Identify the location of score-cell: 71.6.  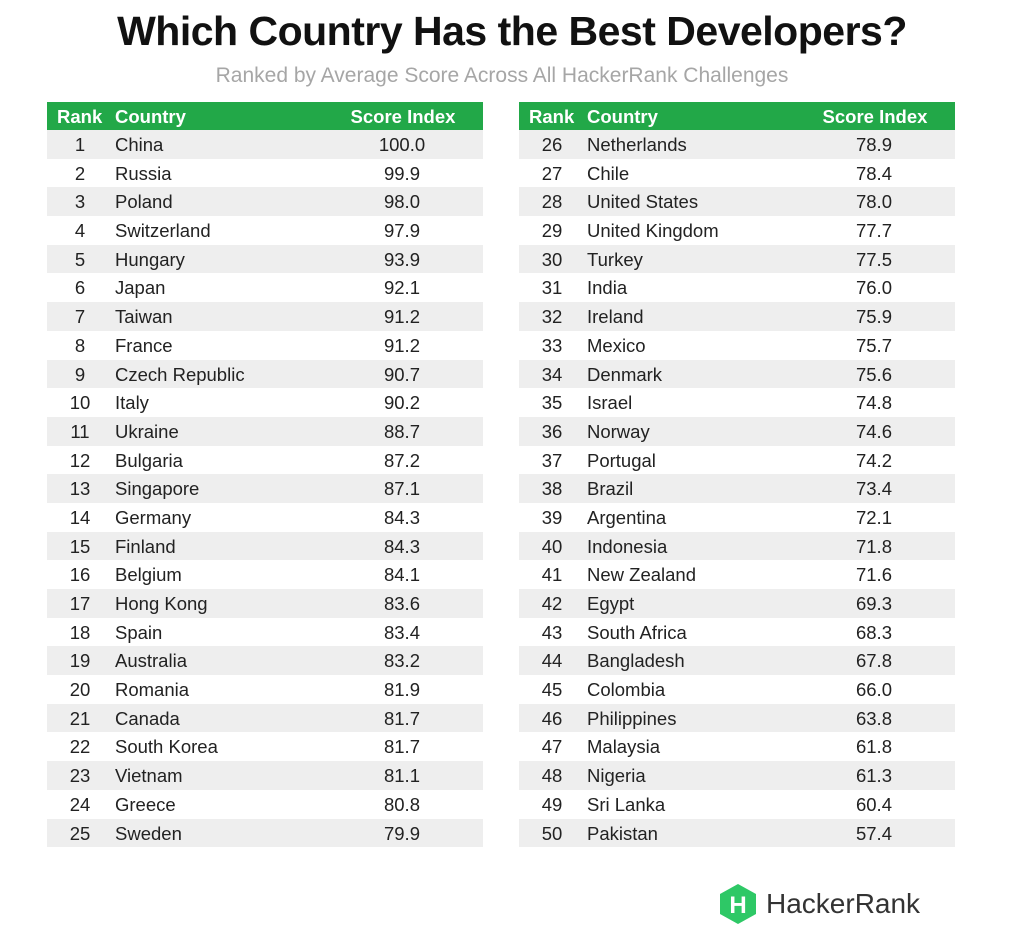
(873, 575).